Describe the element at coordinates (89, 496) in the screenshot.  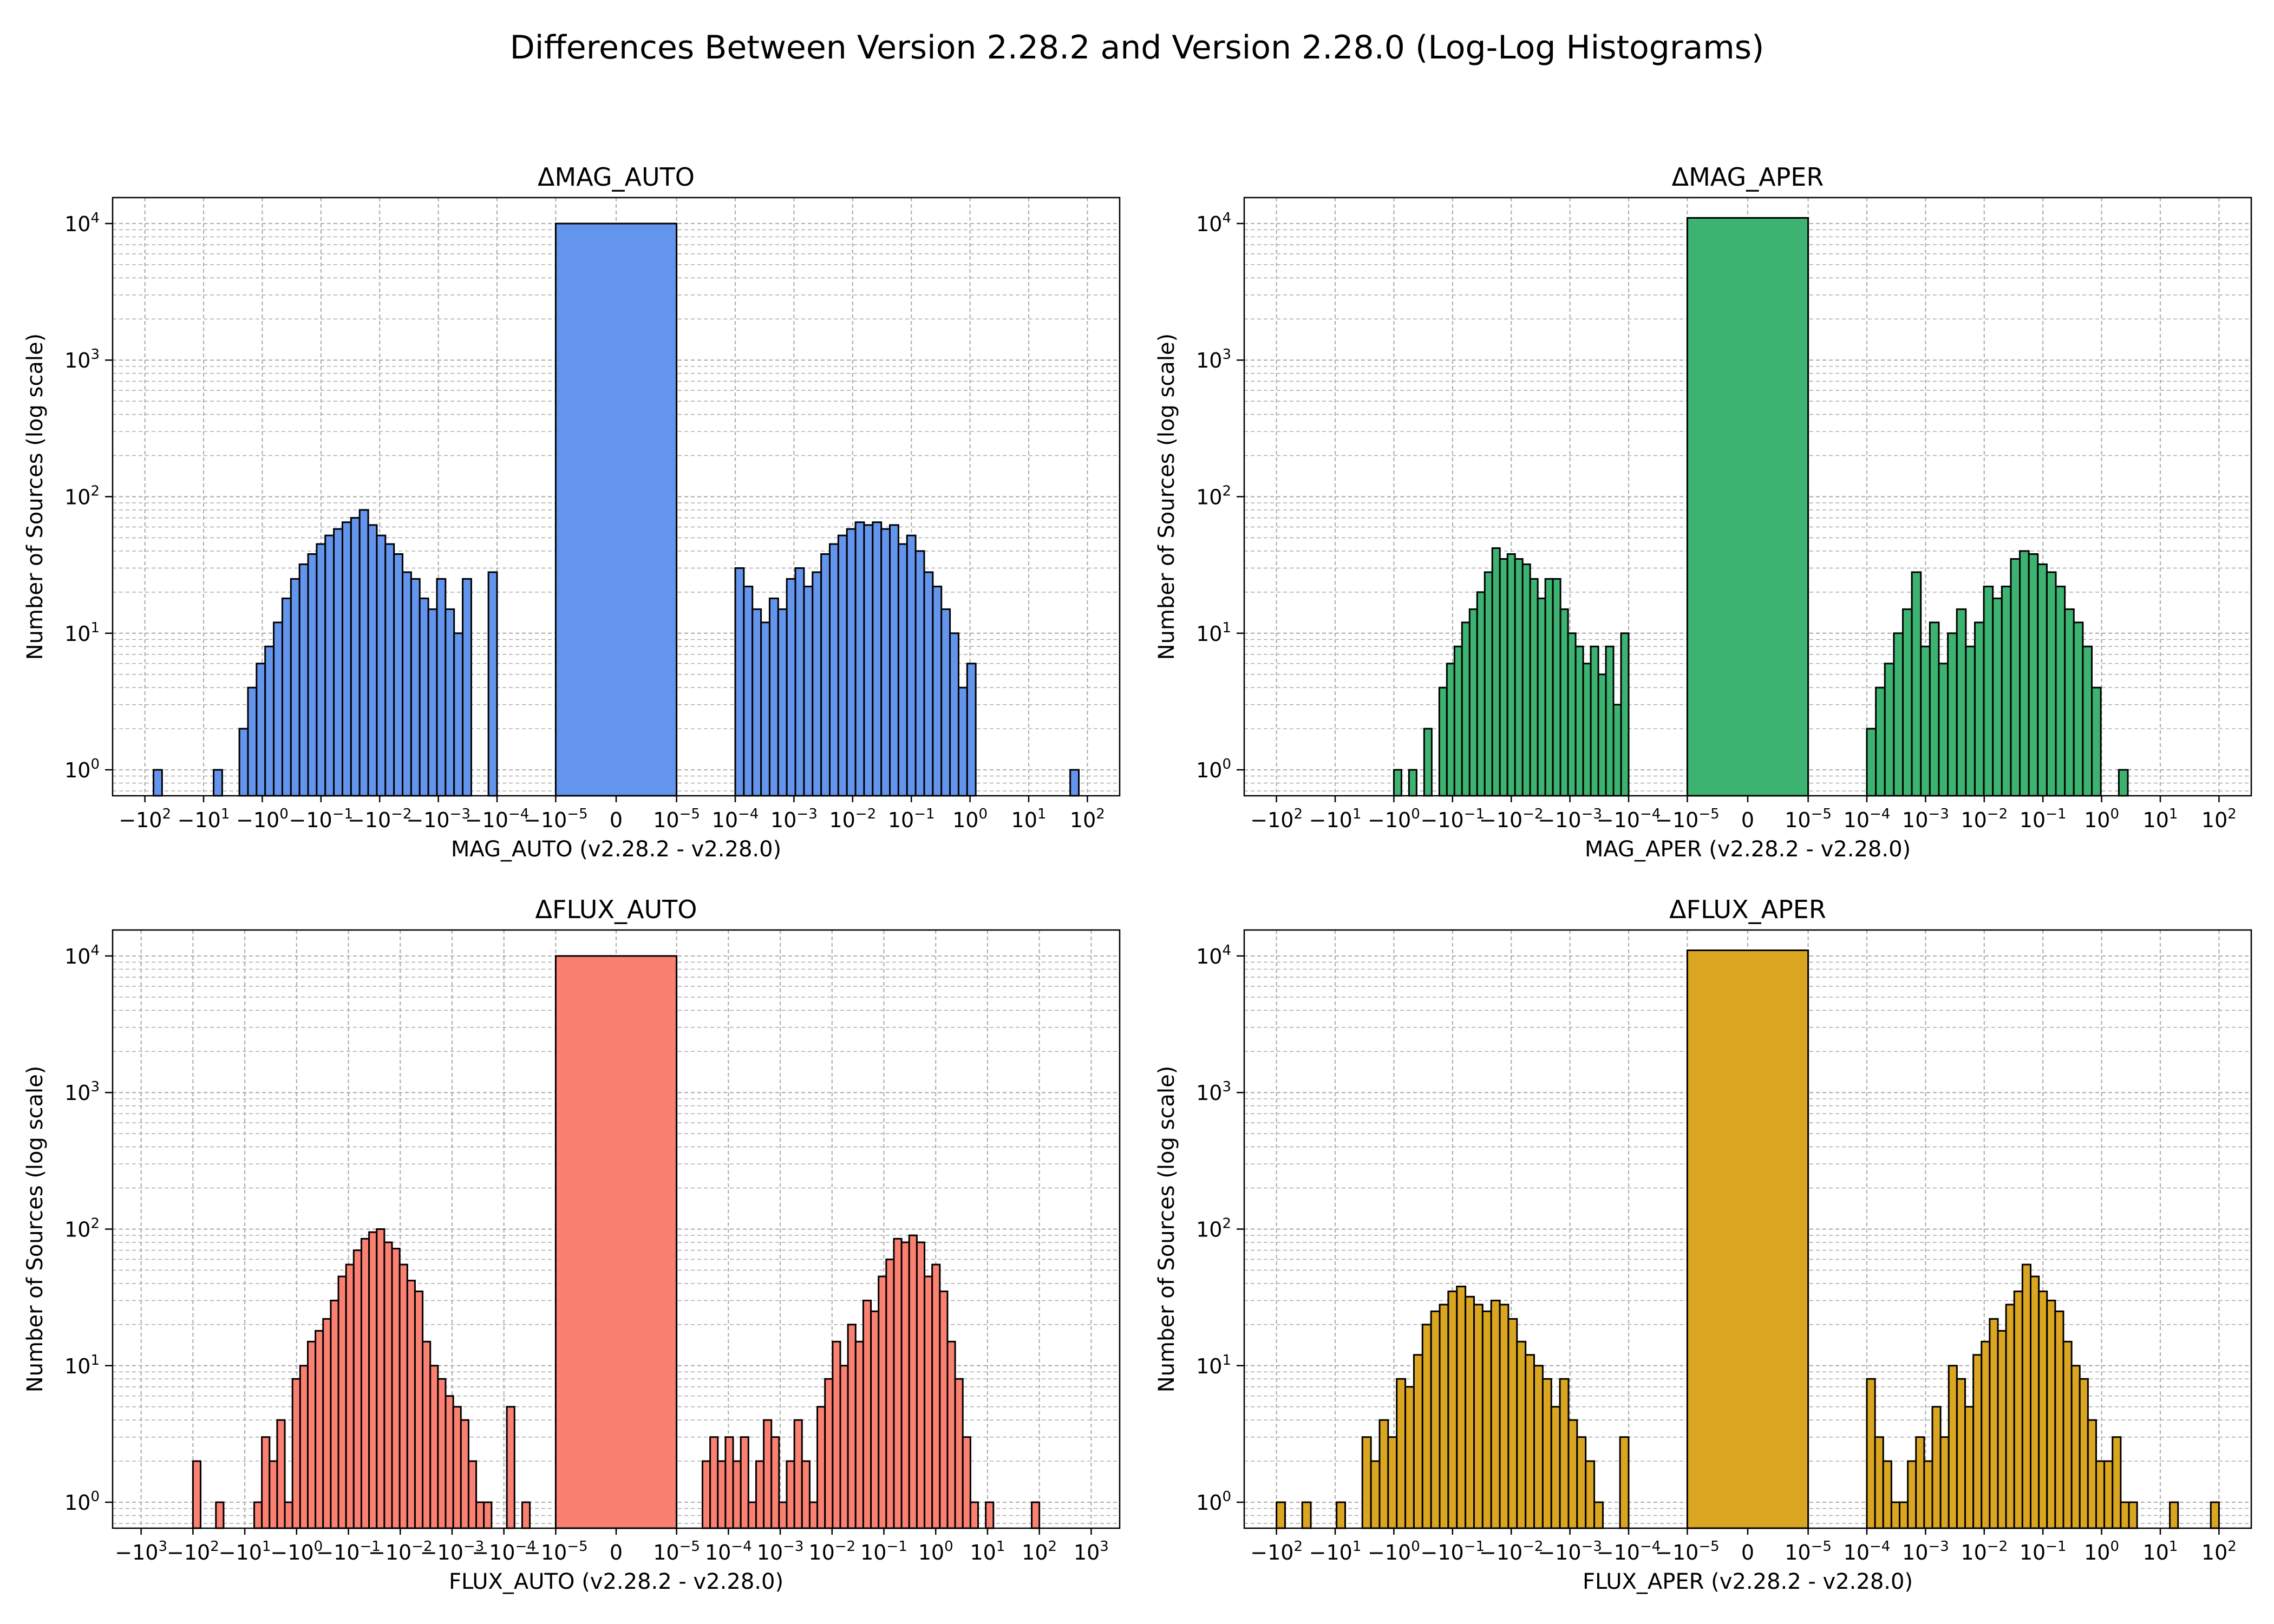
I see `y-ticks-mag_auto: 10⁰ 10¹ 10² 10³ 10⁴` at that location.